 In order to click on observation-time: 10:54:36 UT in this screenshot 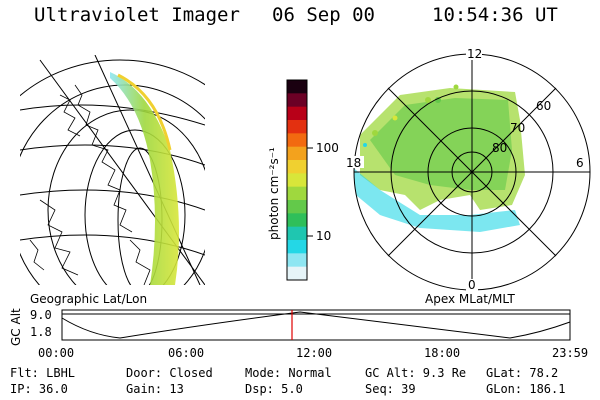, I will do `click(495, 15)`.